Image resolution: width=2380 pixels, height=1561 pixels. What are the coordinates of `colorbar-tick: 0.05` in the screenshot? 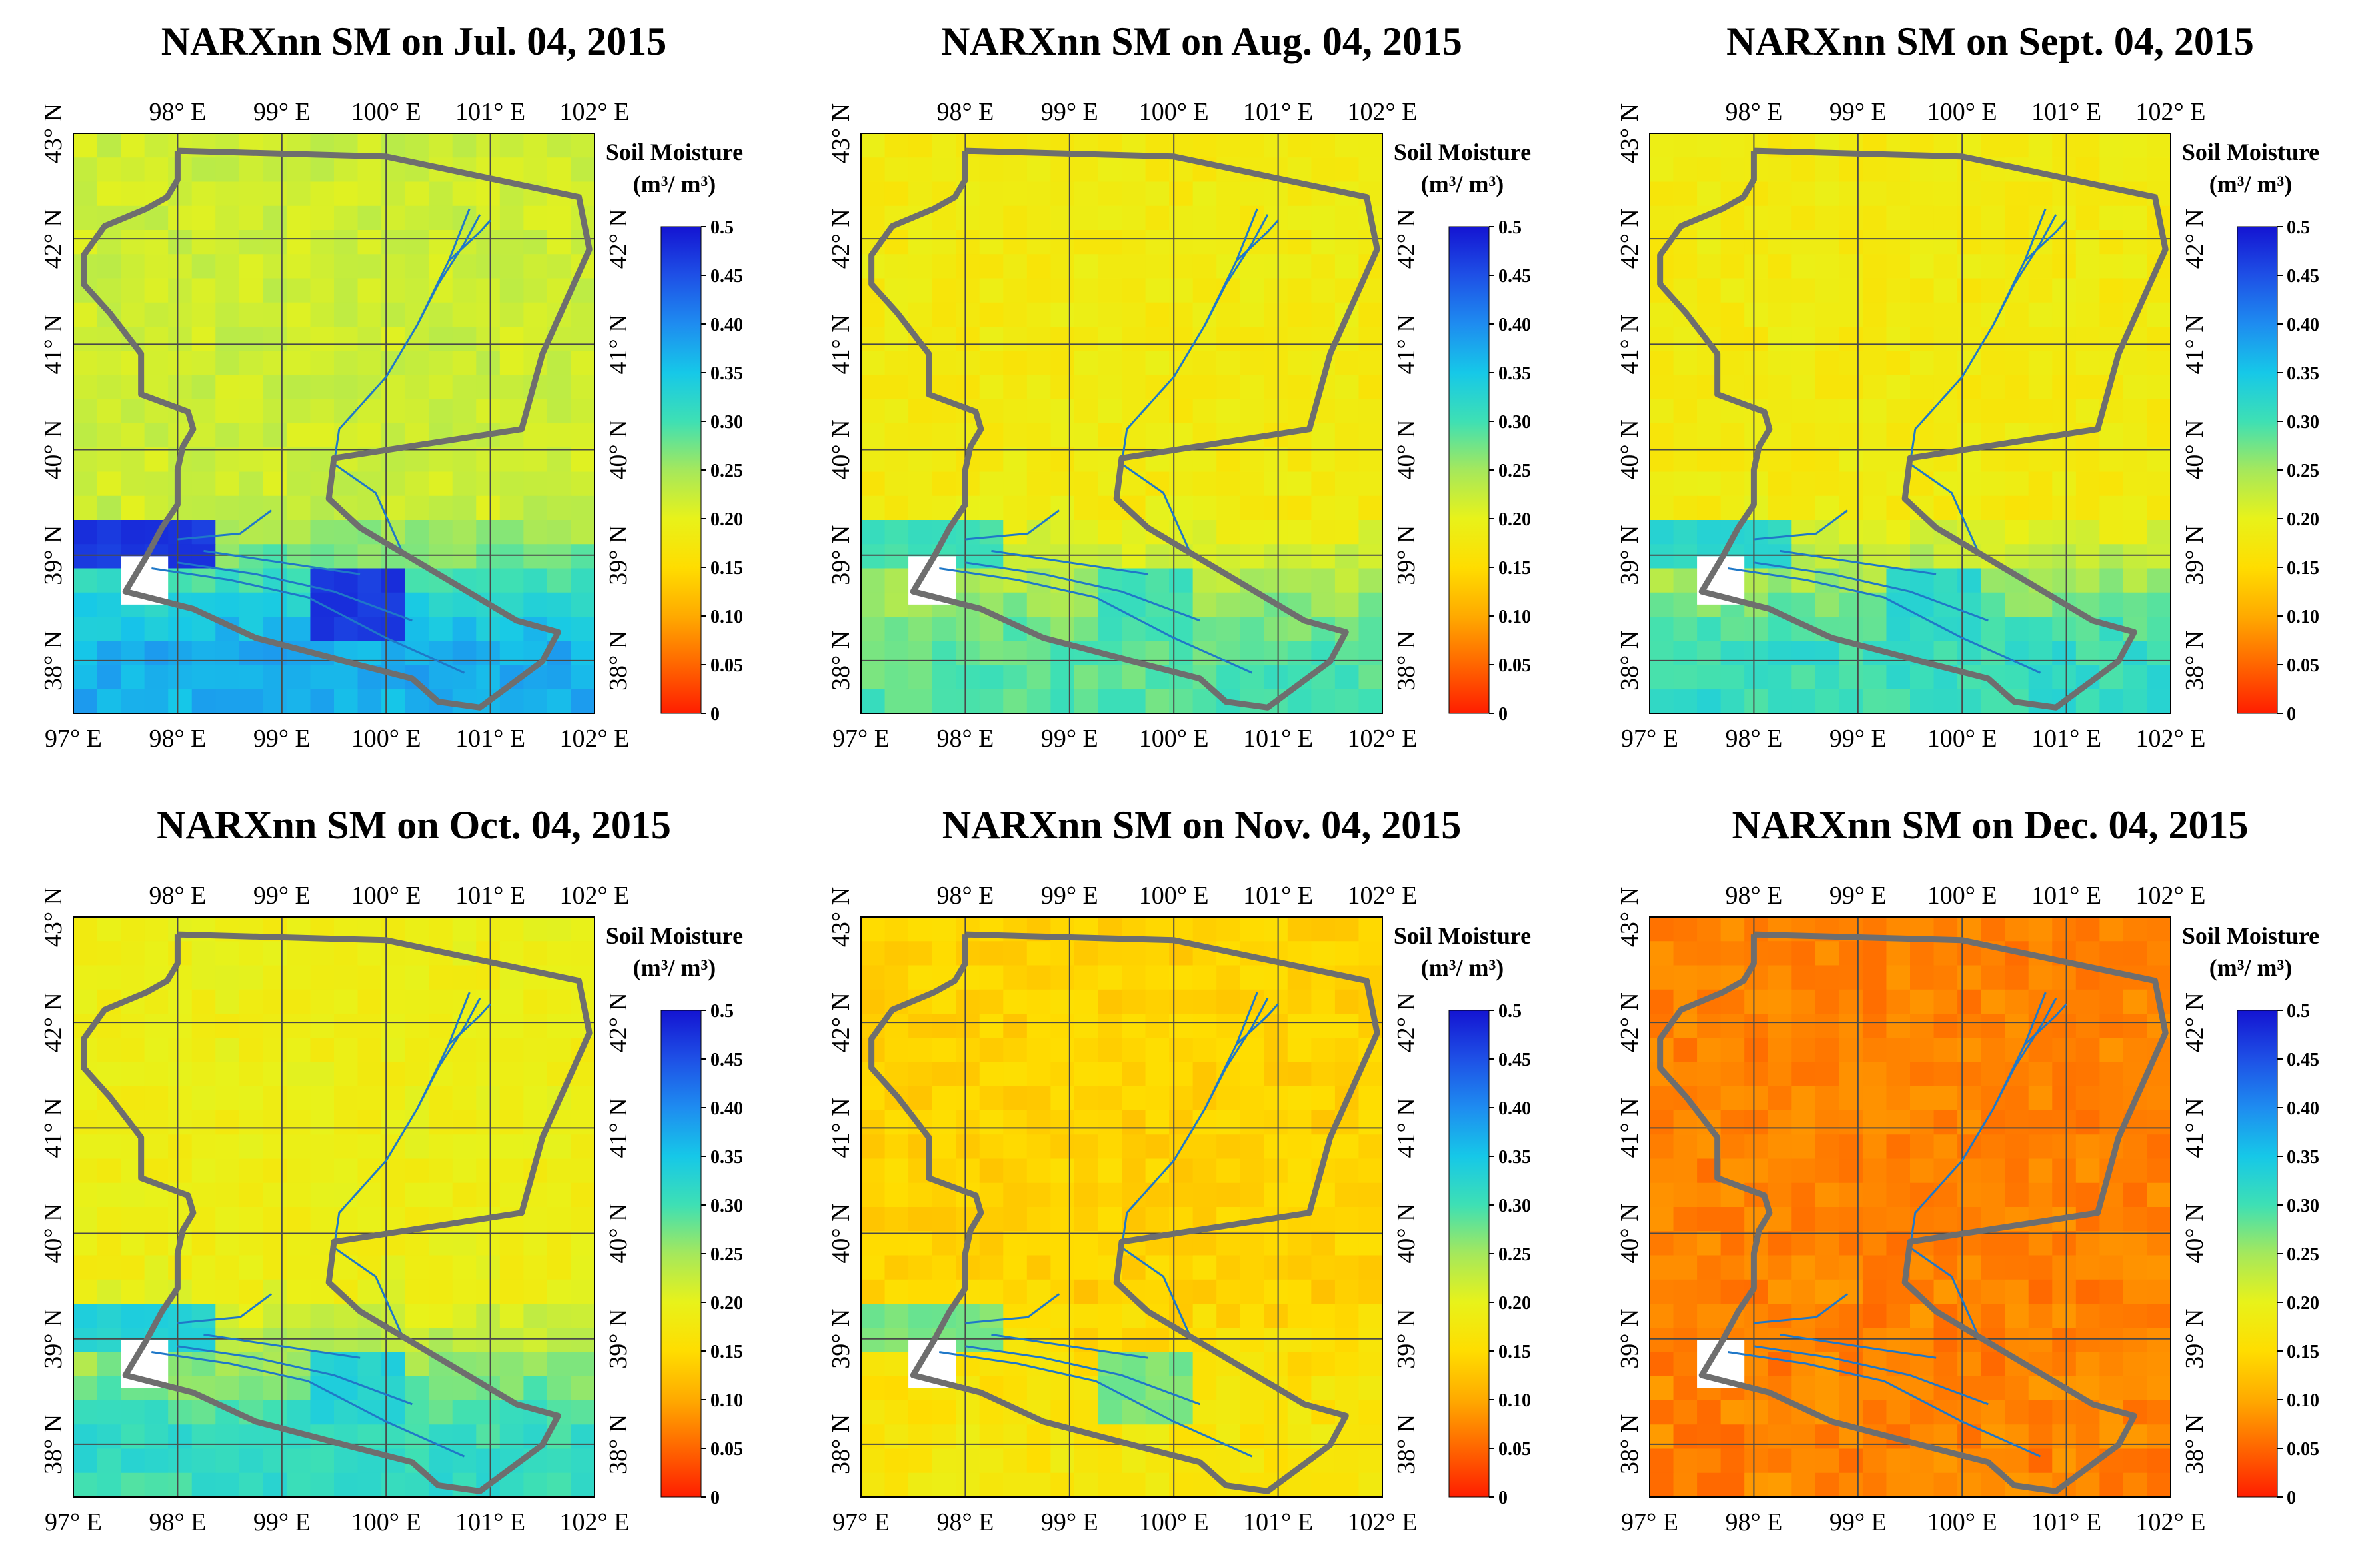 It's located at (2303, 1449).